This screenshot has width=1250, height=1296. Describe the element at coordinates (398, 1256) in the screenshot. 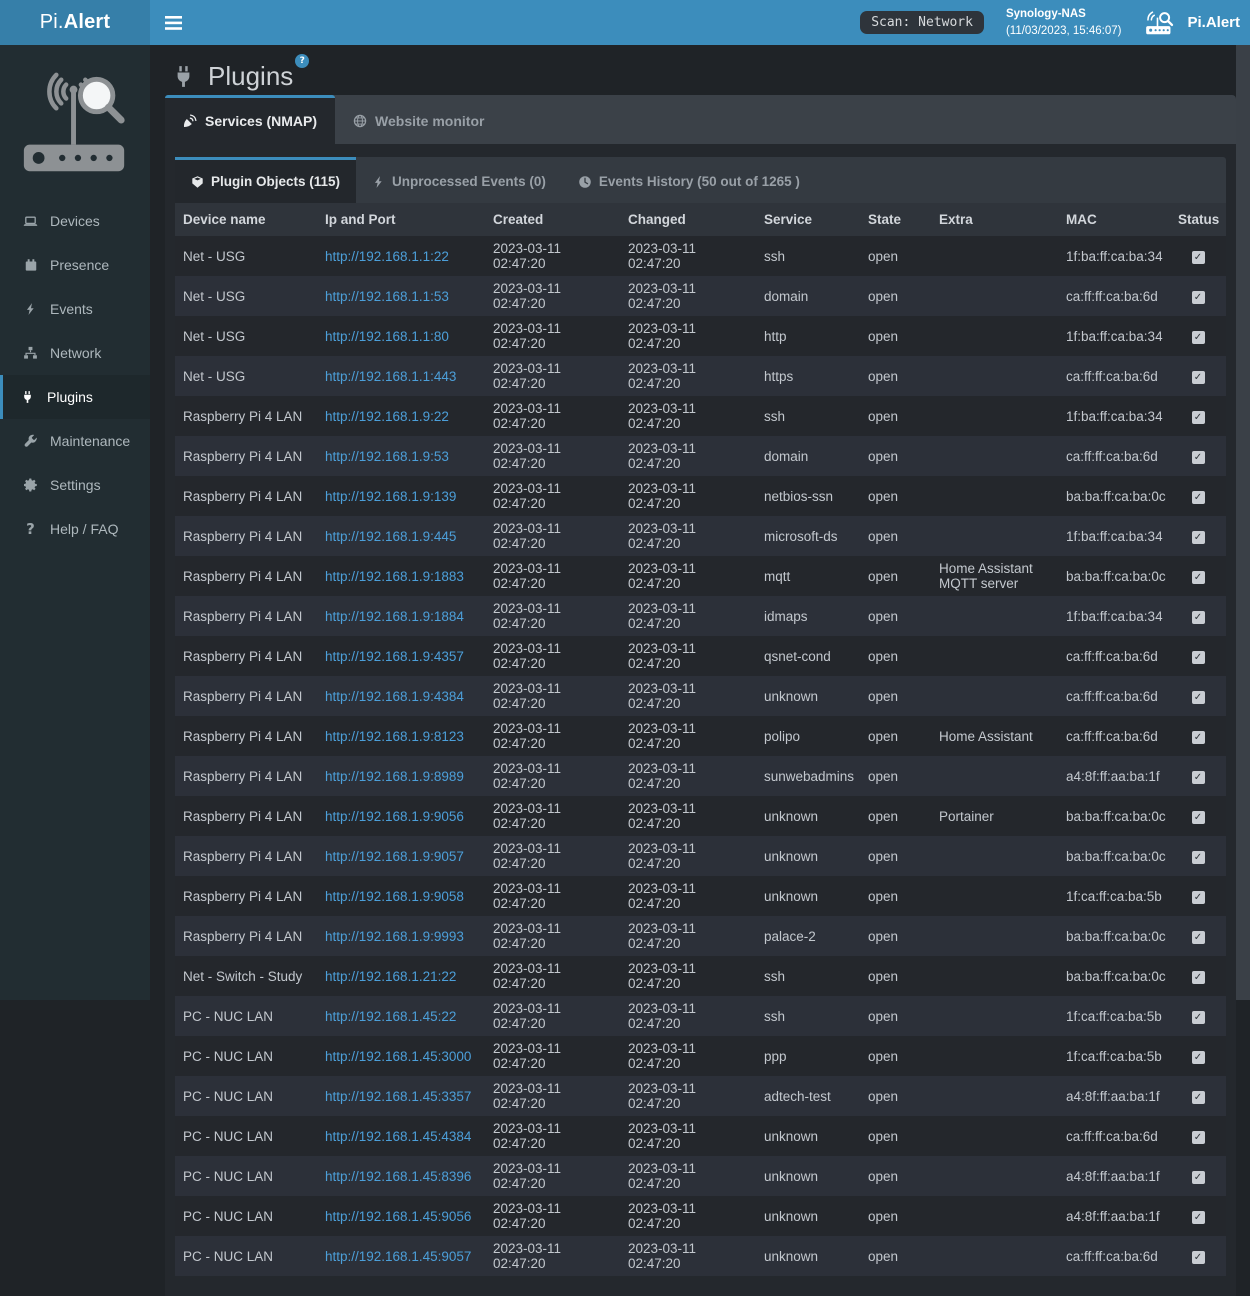

I see `ip-port-link: http://192.168.1.45:9057` at that location.